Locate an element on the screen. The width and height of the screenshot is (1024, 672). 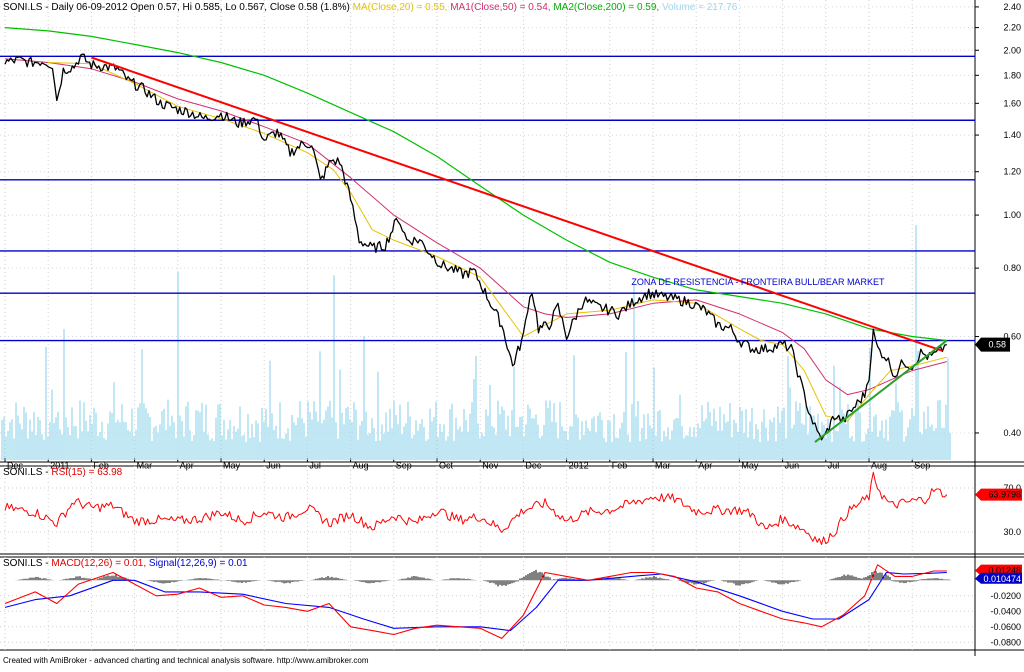
y-tick-label: 1.00 is located at coordinates (1012, 215).